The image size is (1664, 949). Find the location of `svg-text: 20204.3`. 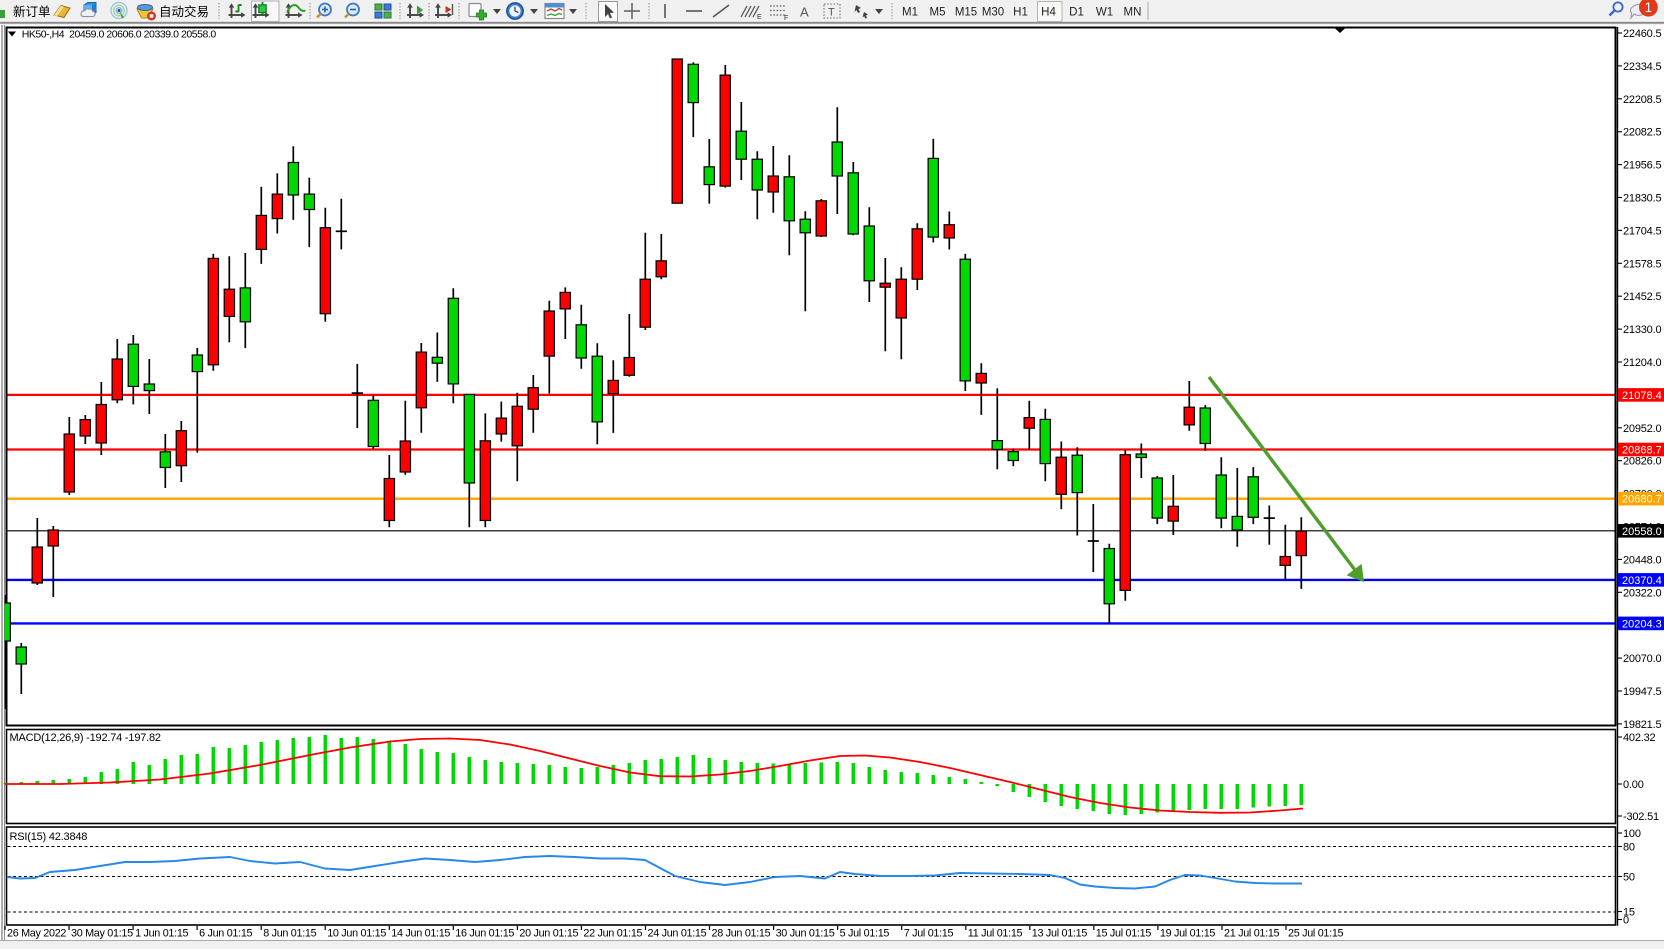

svg-text: 20204.3 is located at coordinates (1642, 624).